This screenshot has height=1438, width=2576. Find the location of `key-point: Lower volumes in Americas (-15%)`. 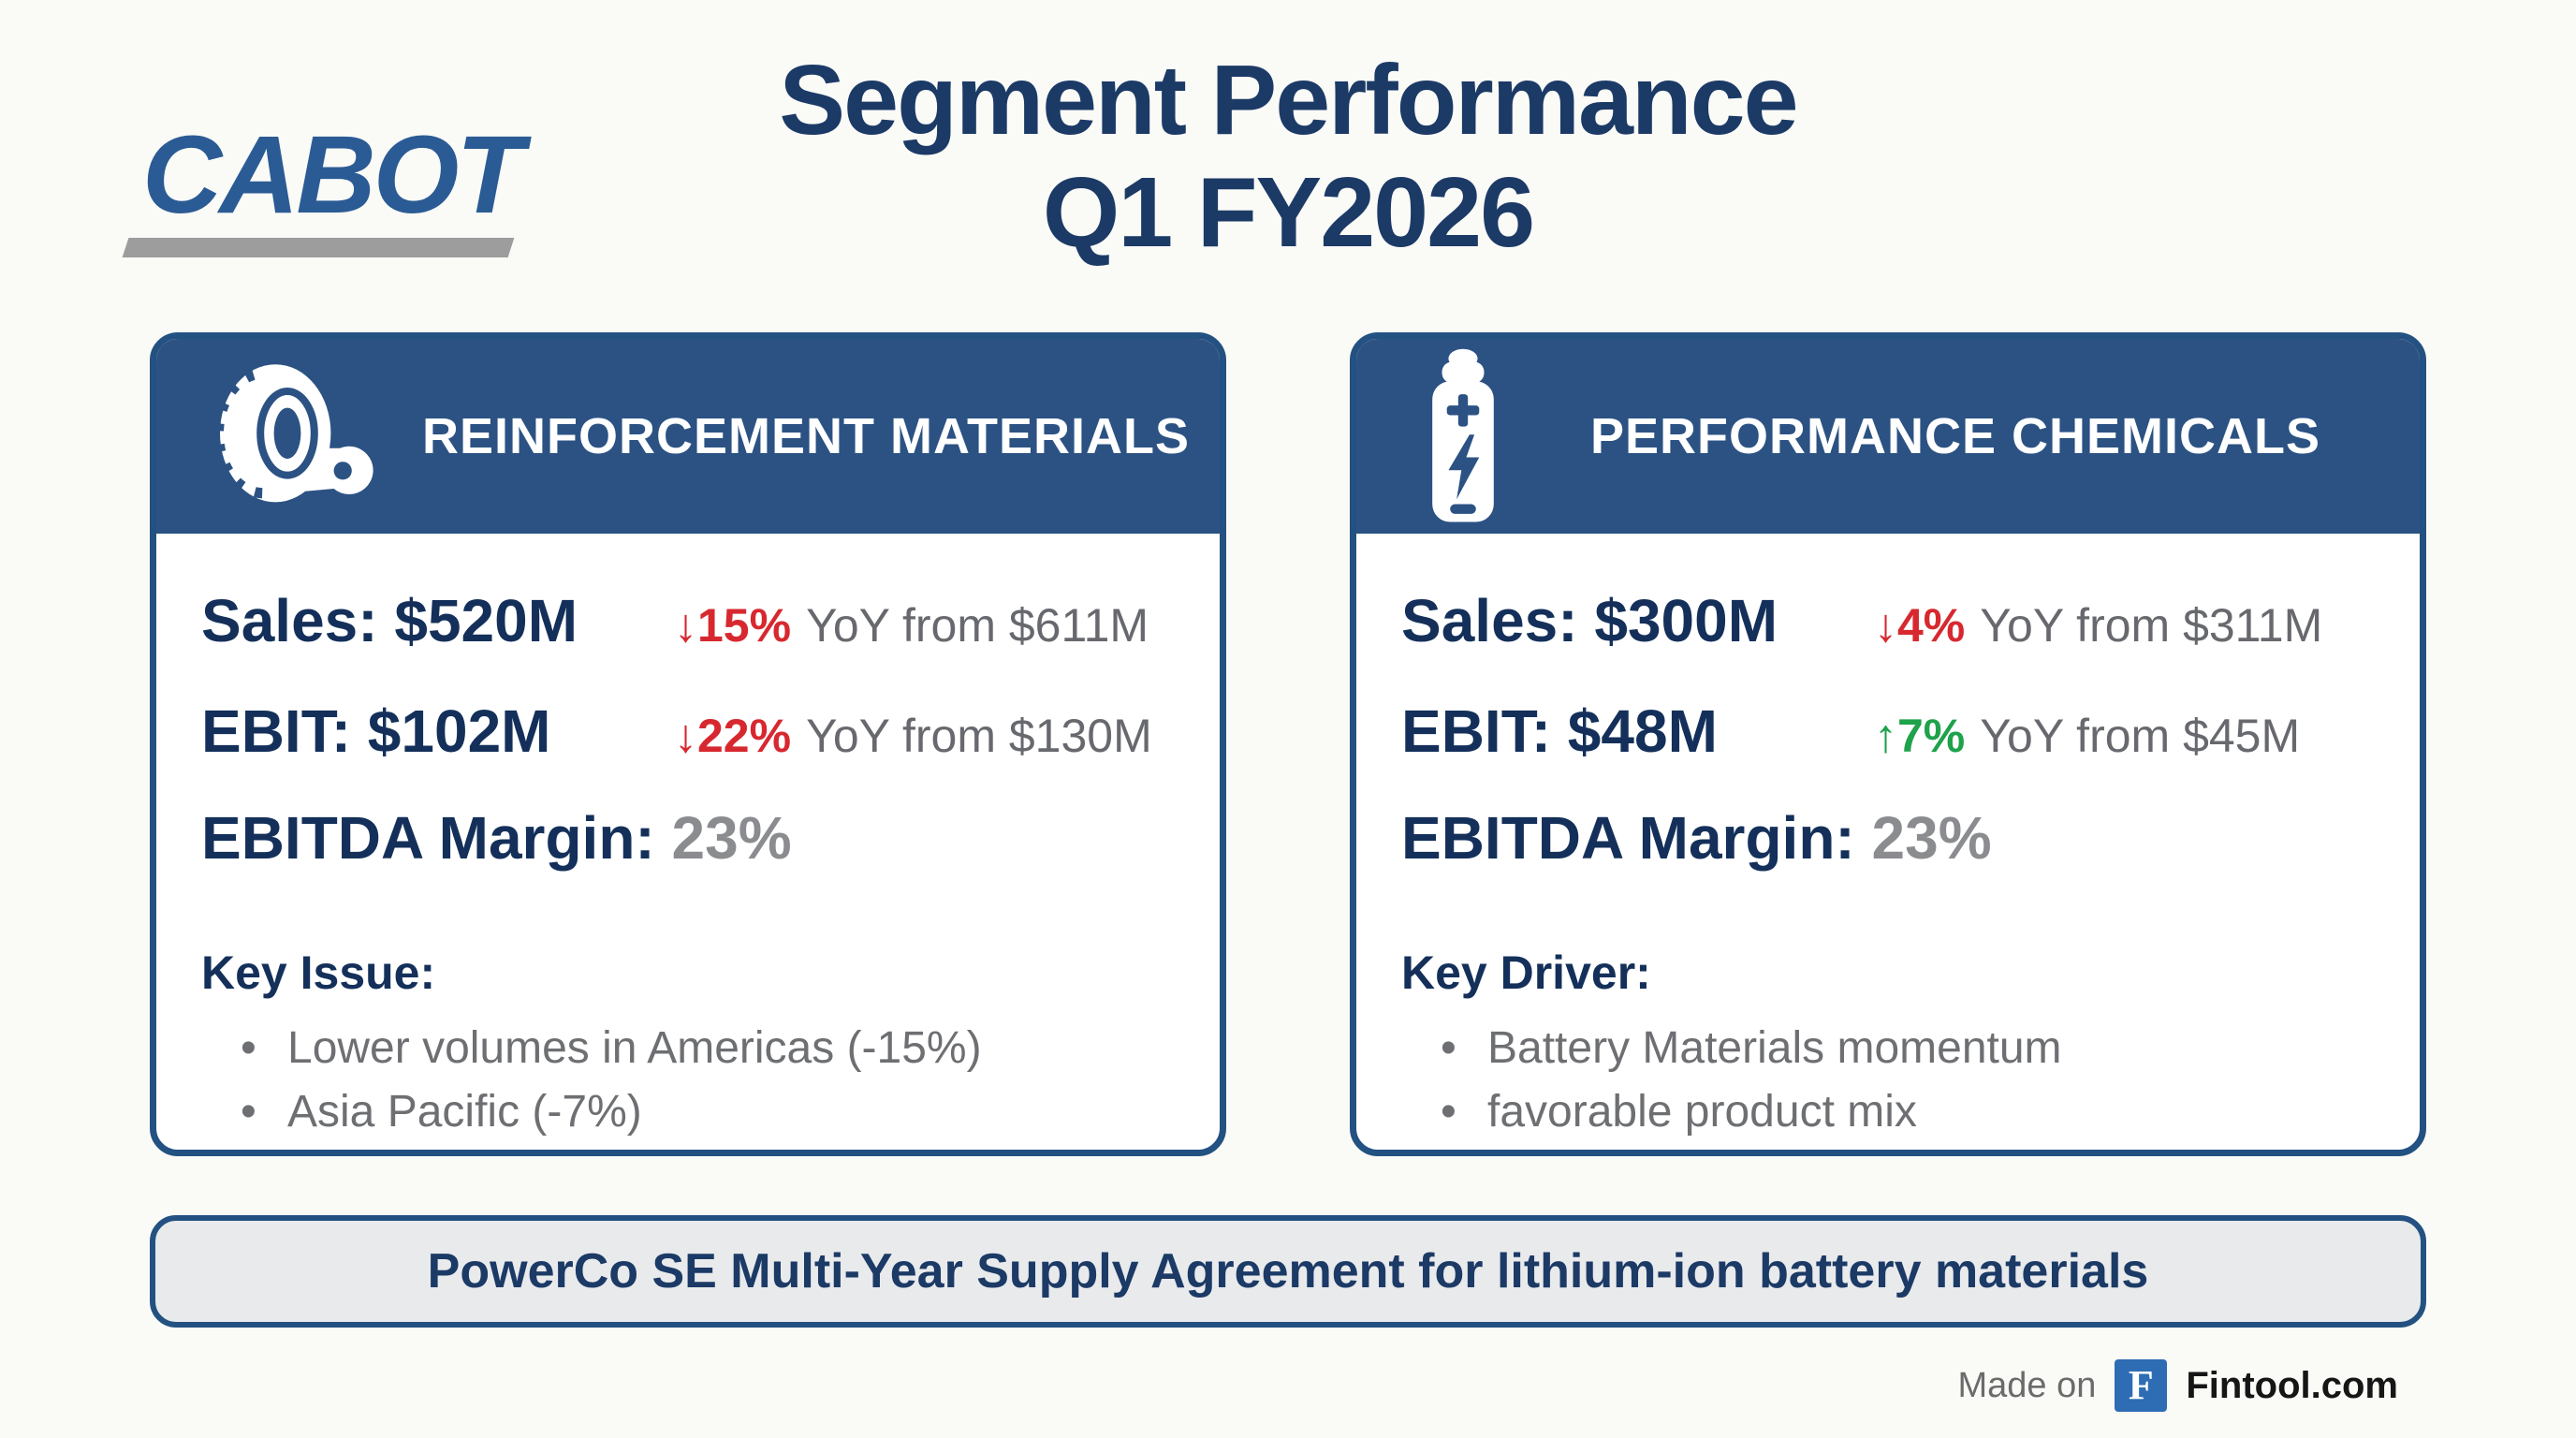

key-point: Lower volumes in Americas (-15%) is located at coordinates (688, 1048).